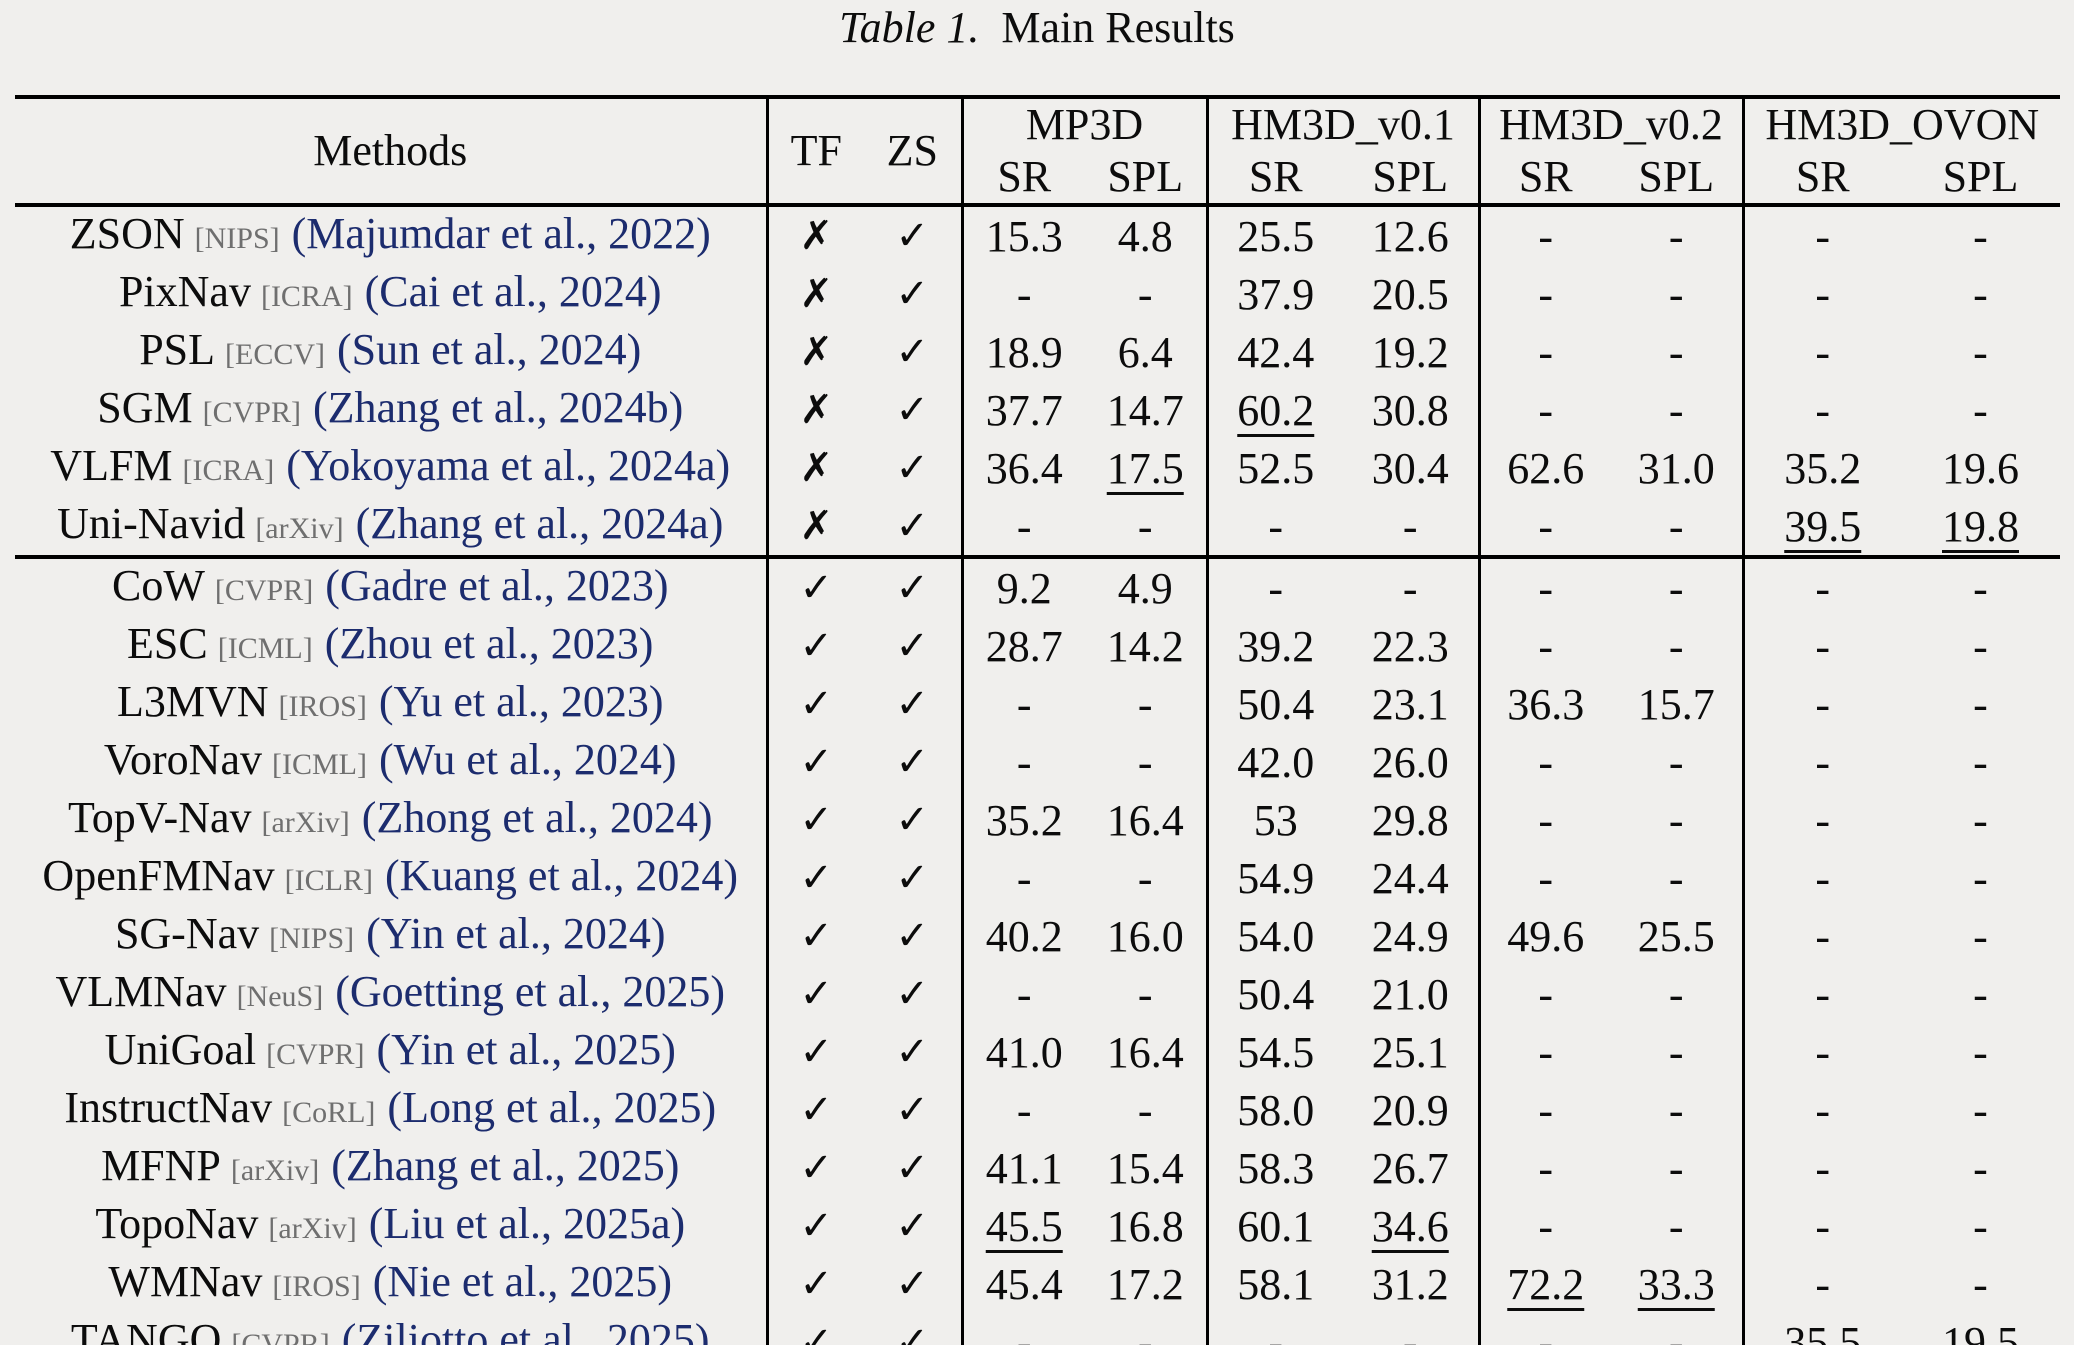 The width and height of the screenshot is (2074, 1345). I want to click on method-name: PSL, so click(177, 349).